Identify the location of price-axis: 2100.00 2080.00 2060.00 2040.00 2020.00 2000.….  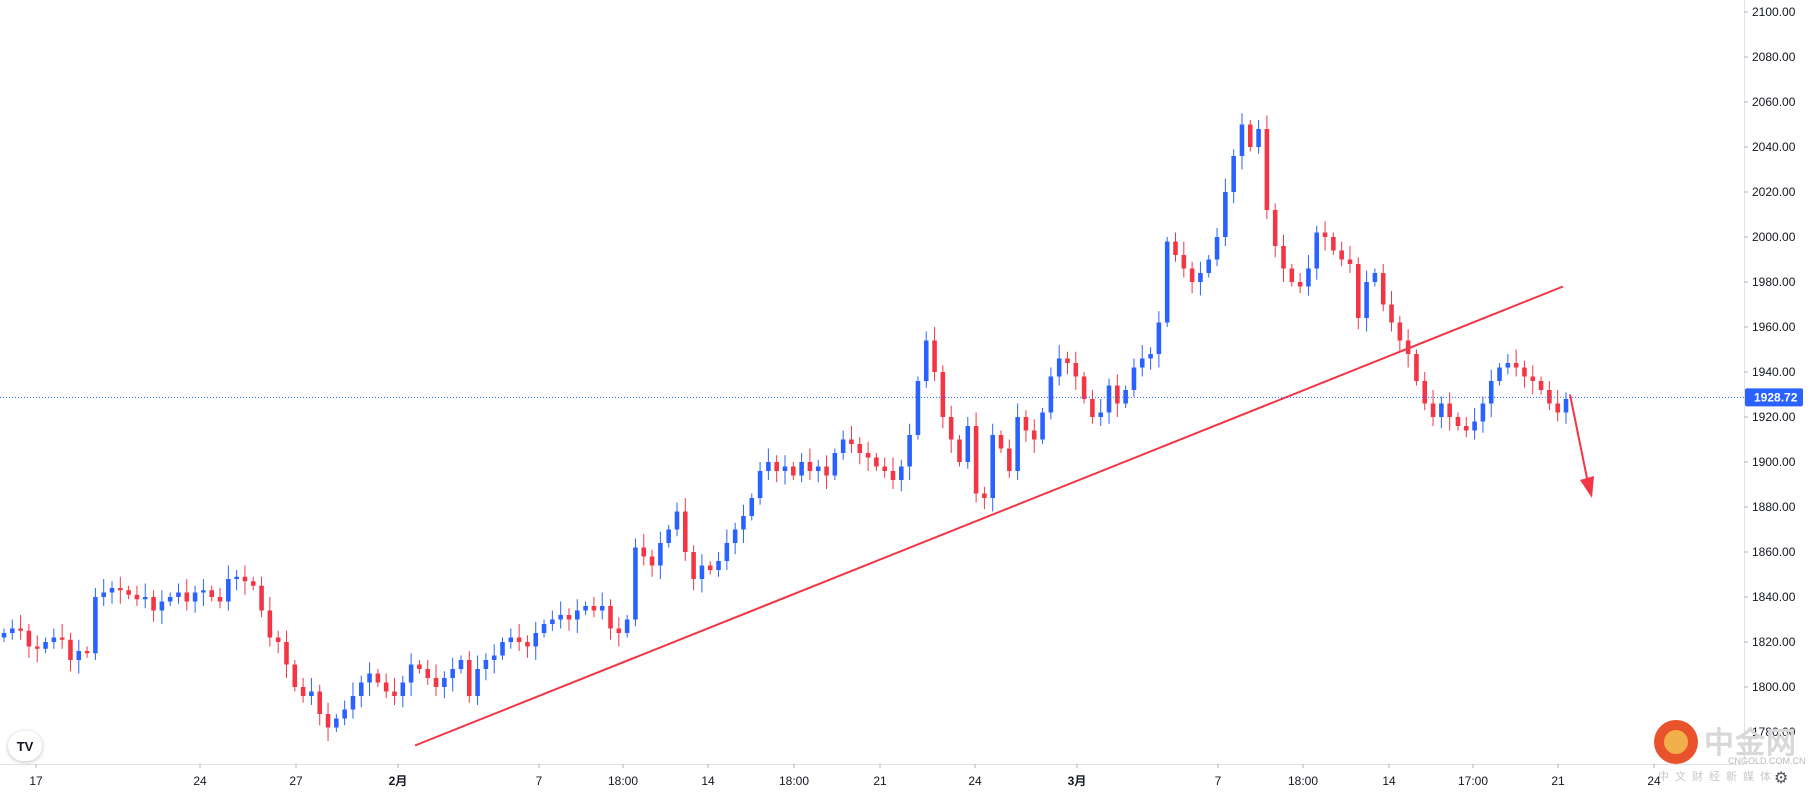
(1778, 396).